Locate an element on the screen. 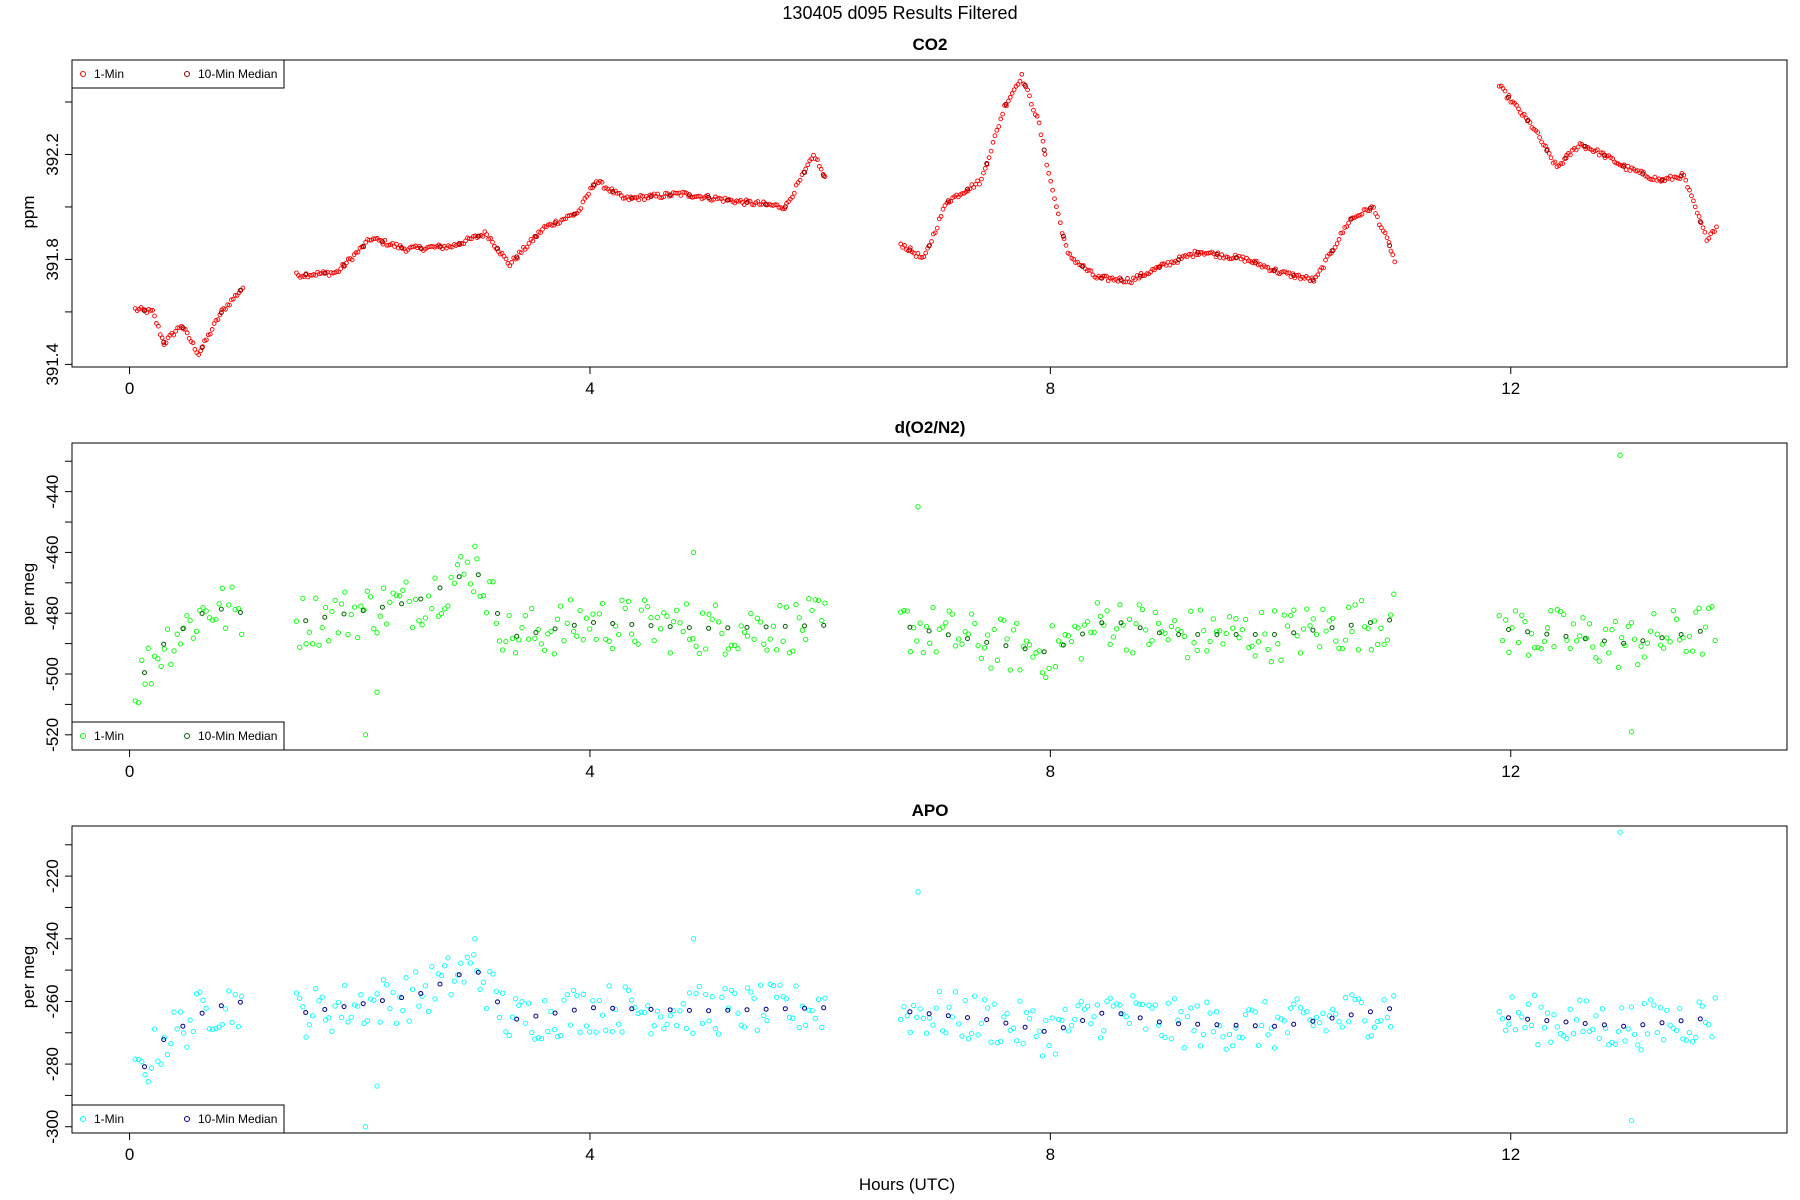 This screenshot has height=1200, width=1800. y-axis-label-apo: per meg is located at coordinates (28, 977).